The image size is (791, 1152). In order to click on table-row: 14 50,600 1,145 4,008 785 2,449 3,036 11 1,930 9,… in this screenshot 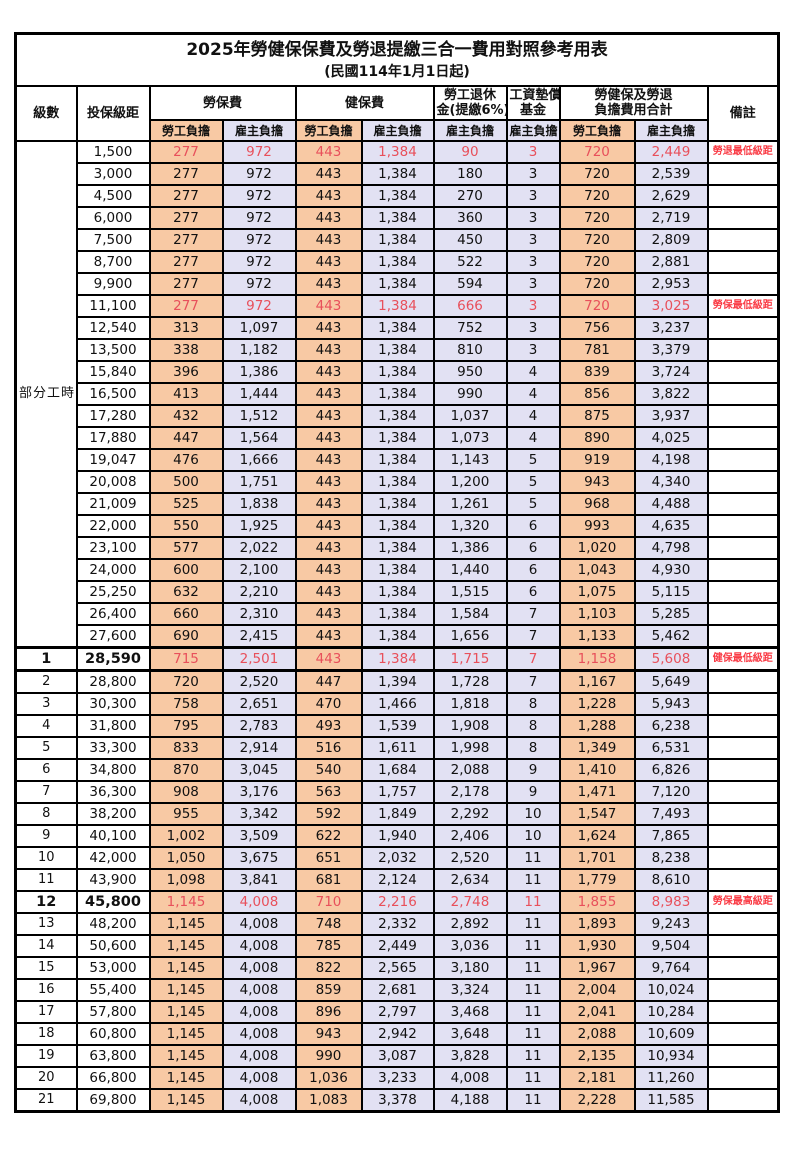, I will do `click(397, 946)`.